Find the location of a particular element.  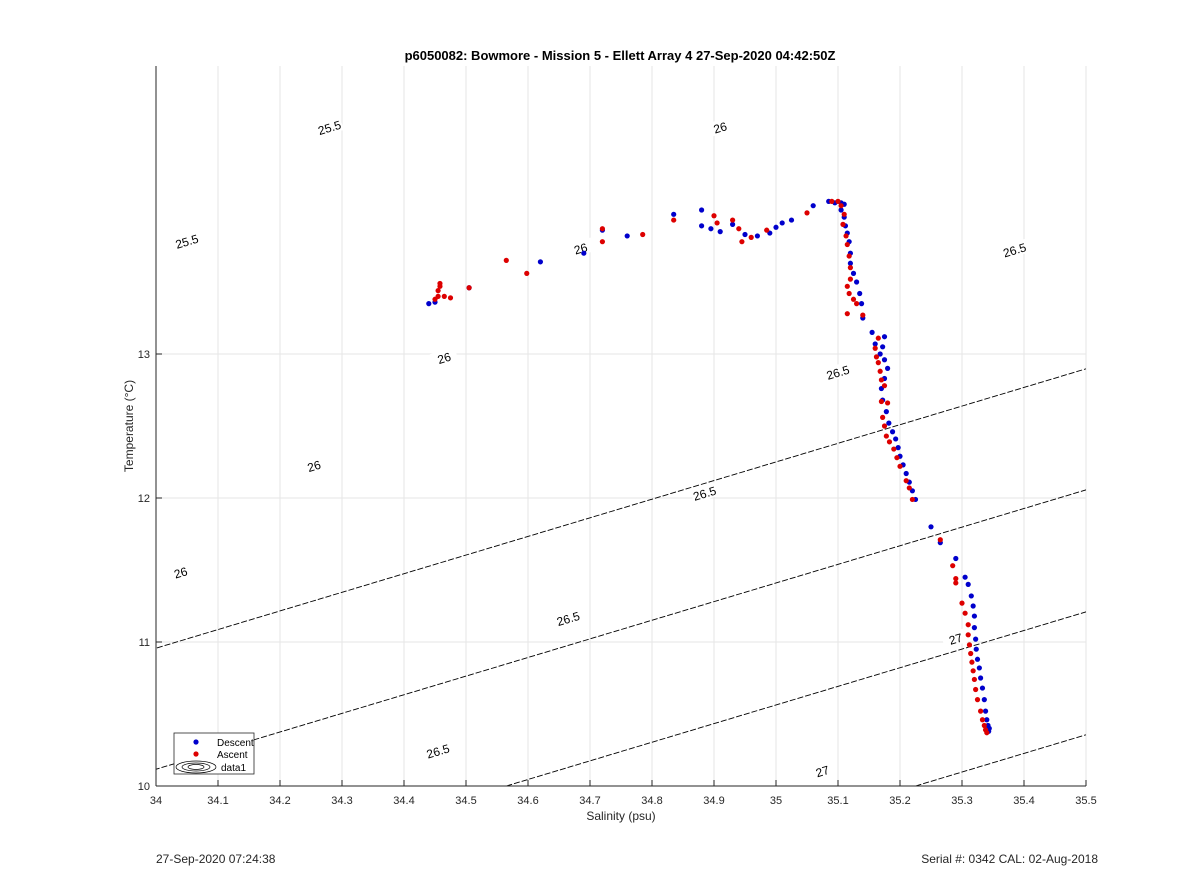

x-tick-label: 34.1 is located at coordinates (217, 801).